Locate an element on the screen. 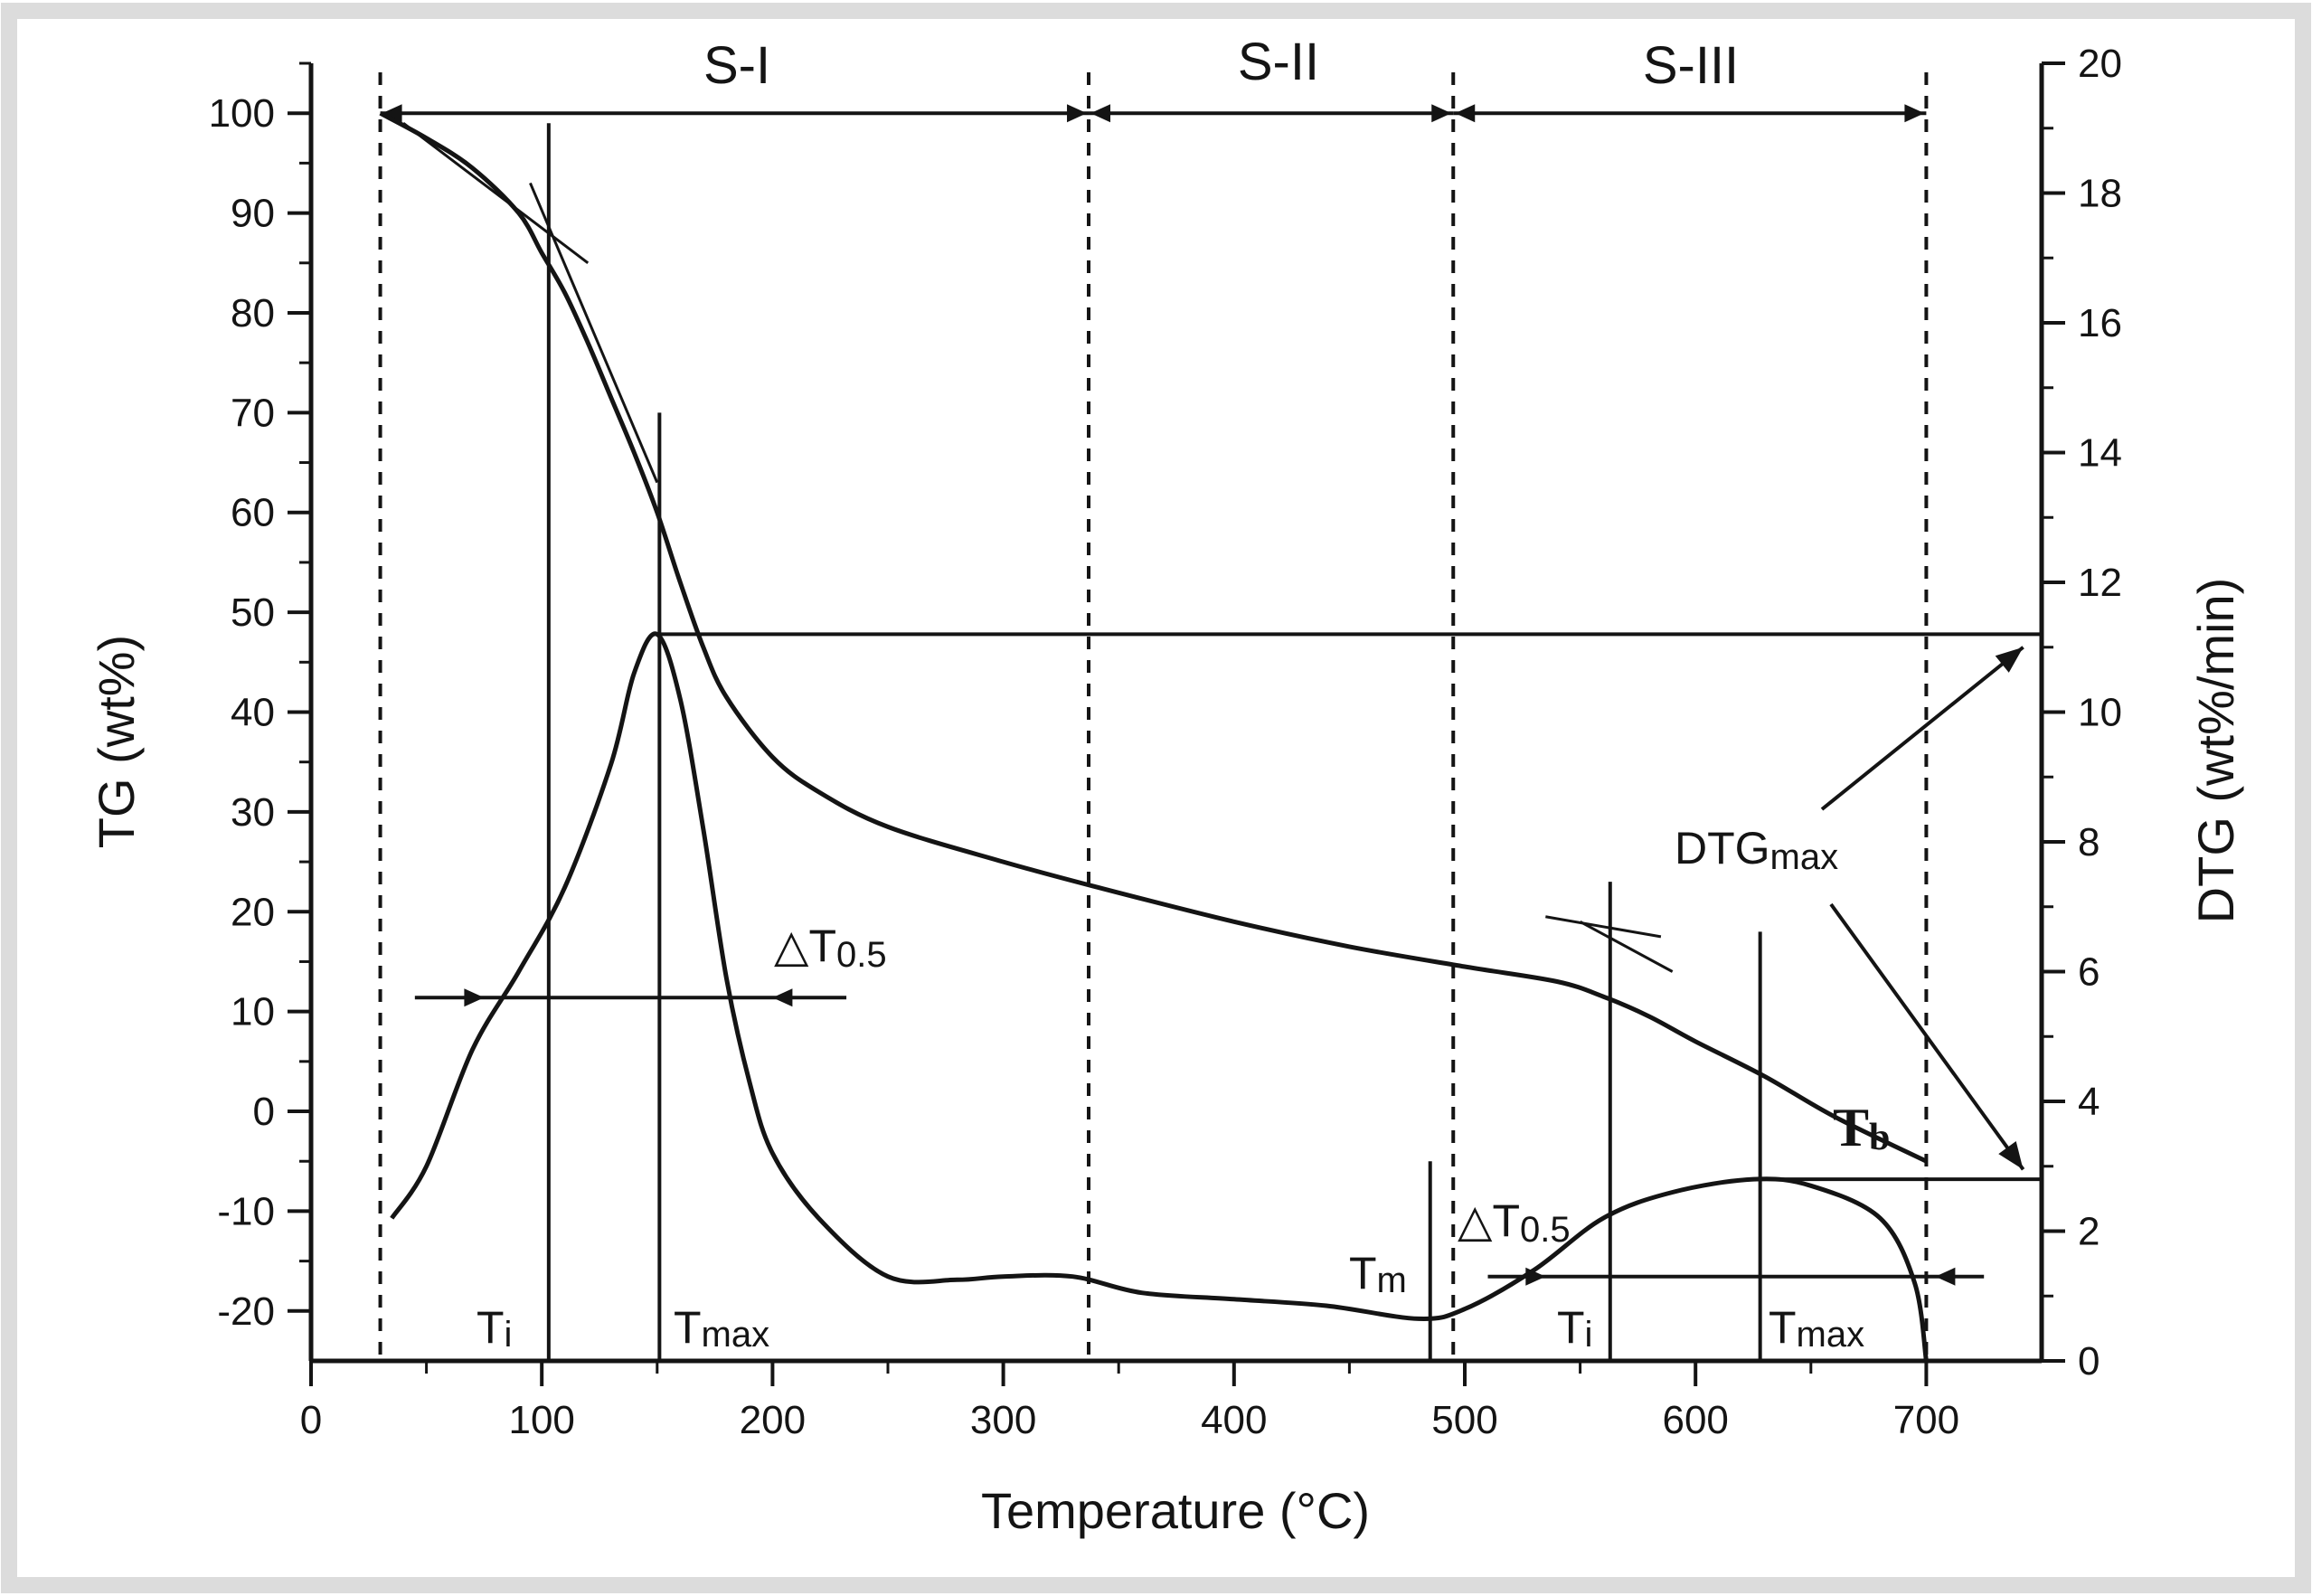 Image resolution: width=2312 pixels, height=1596 pixels. x-axis-title: Temperature (°C) is located at coordinates (1175, 1511).